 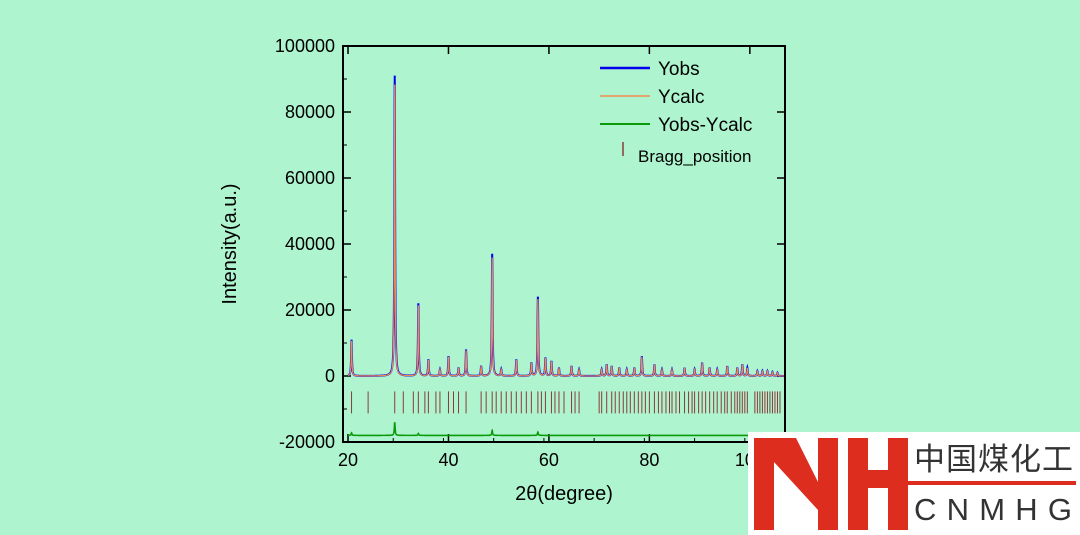 What do you see at coordinates (305, 46) in the screenshot?
I see `y-tick-label: 100000` at bounding box center [305, 46].